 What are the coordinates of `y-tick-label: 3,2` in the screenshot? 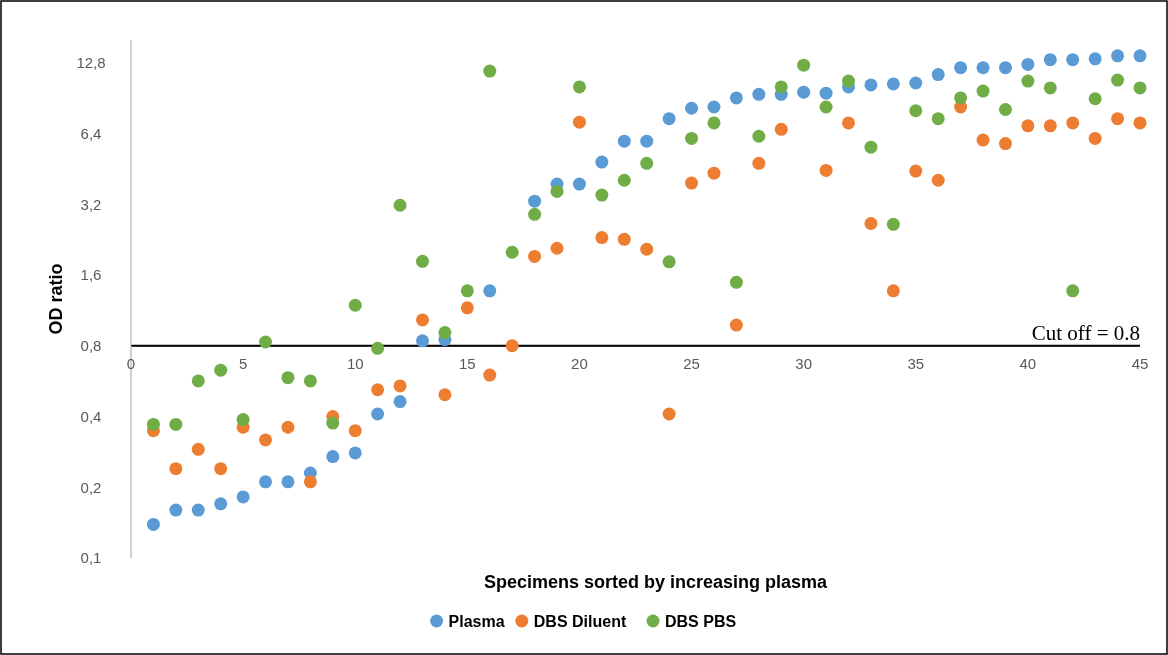 It's located at (91, 204).